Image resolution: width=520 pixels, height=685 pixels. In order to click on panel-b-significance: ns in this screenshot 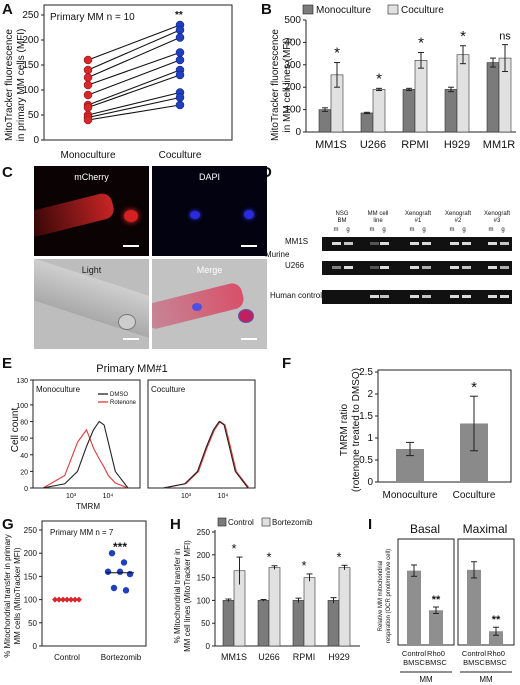, I will do `click(505, 37)`.